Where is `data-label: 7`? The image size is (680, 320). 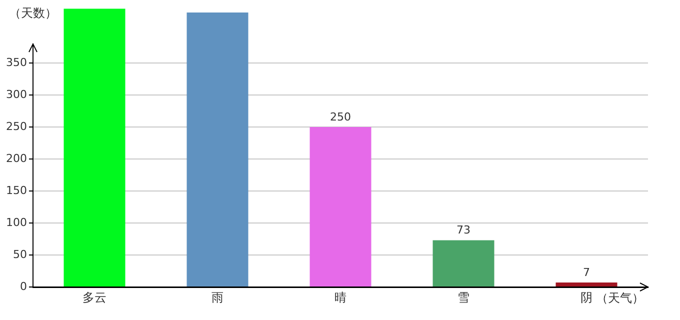 data-label: 7 is located at coordinates (586, 272).